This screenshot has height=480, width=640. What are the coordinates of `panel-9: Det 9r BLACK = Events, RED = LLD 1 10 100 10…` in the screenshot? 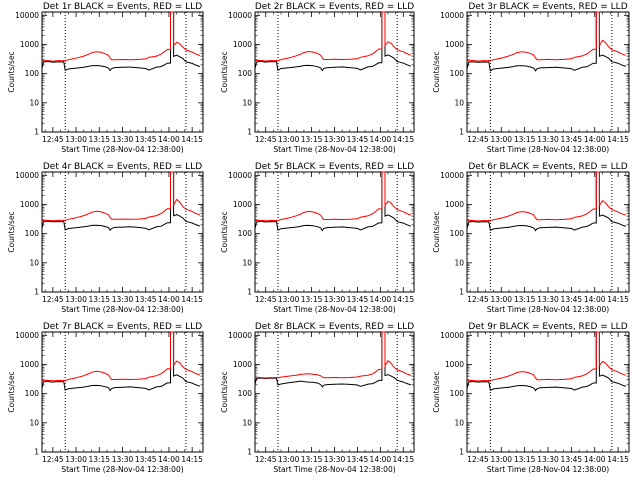 It's located at (531, 398).